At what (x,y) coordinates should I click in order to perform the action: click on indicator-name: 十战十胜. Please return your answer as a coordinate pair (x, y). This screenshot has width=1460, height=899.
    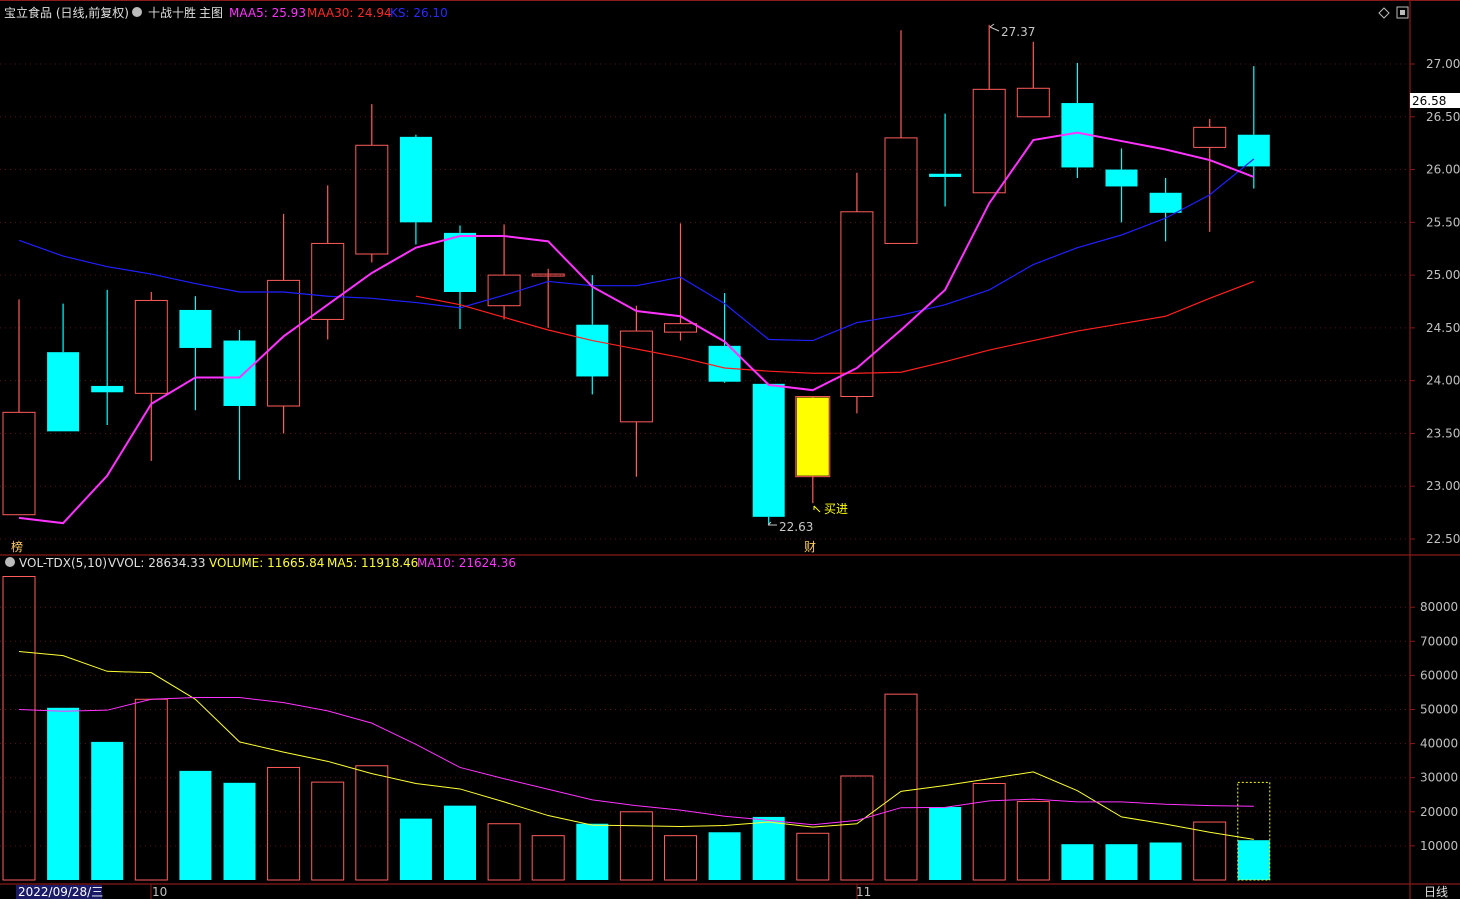
    Looking at the image, I should click on (172, 12).